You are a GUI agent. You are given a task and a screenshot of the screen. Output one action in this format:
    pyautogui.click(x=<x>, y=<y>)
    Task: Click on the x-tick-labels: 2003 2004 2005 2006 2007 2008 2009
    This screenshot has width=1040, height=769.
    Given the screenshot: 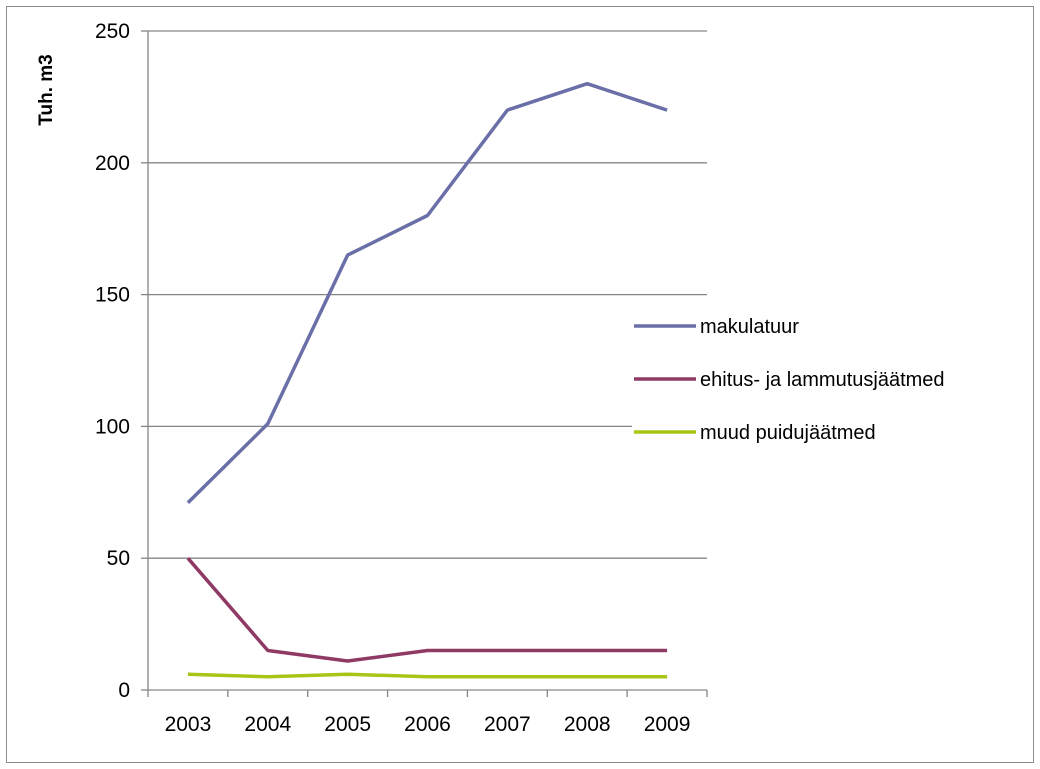 What is the action you would take?
    pyautogui.click(x=428, y=724)
    